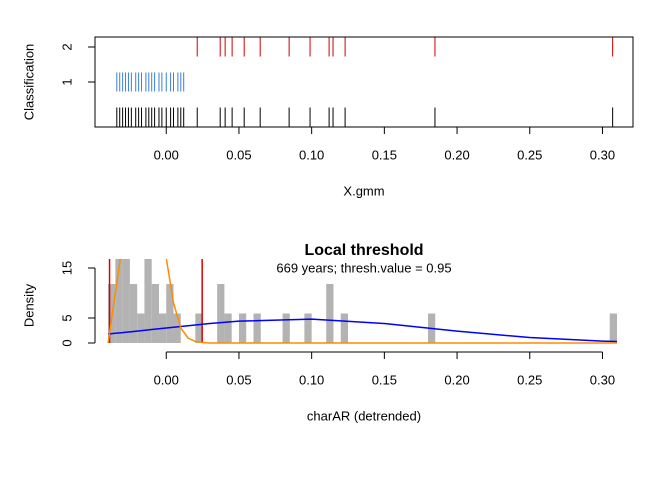 This screenshot has height=480, width=672. Describe the element at coordinates (66, 317) in the screenshot. I see `y-tick-label: 5` at that location.